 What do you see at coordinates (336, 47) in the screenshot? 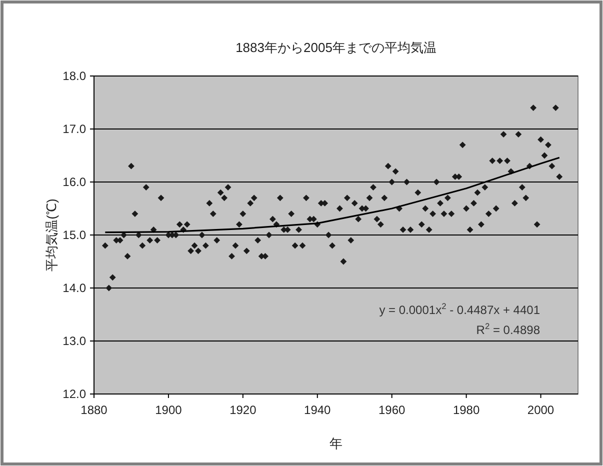
I see `chart-title: 1883年から2005年までの平均気温` at bounding box center [336, 47].